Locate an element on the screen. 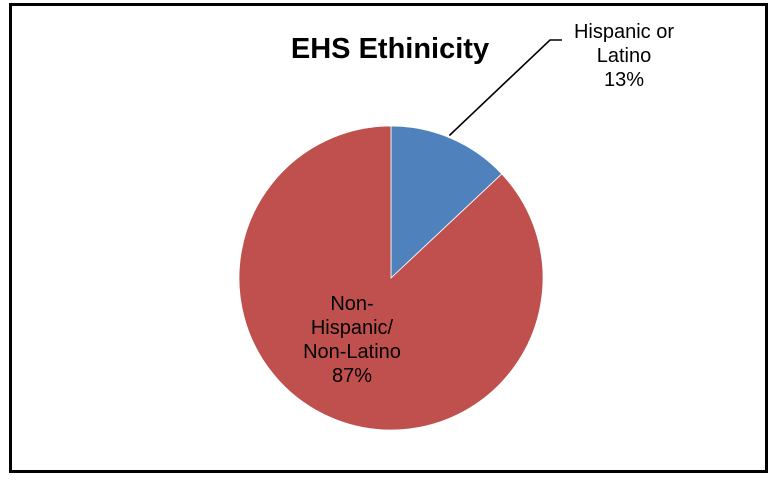  chart-title: EHS Ethinicity is located at coordinates (390, 49).